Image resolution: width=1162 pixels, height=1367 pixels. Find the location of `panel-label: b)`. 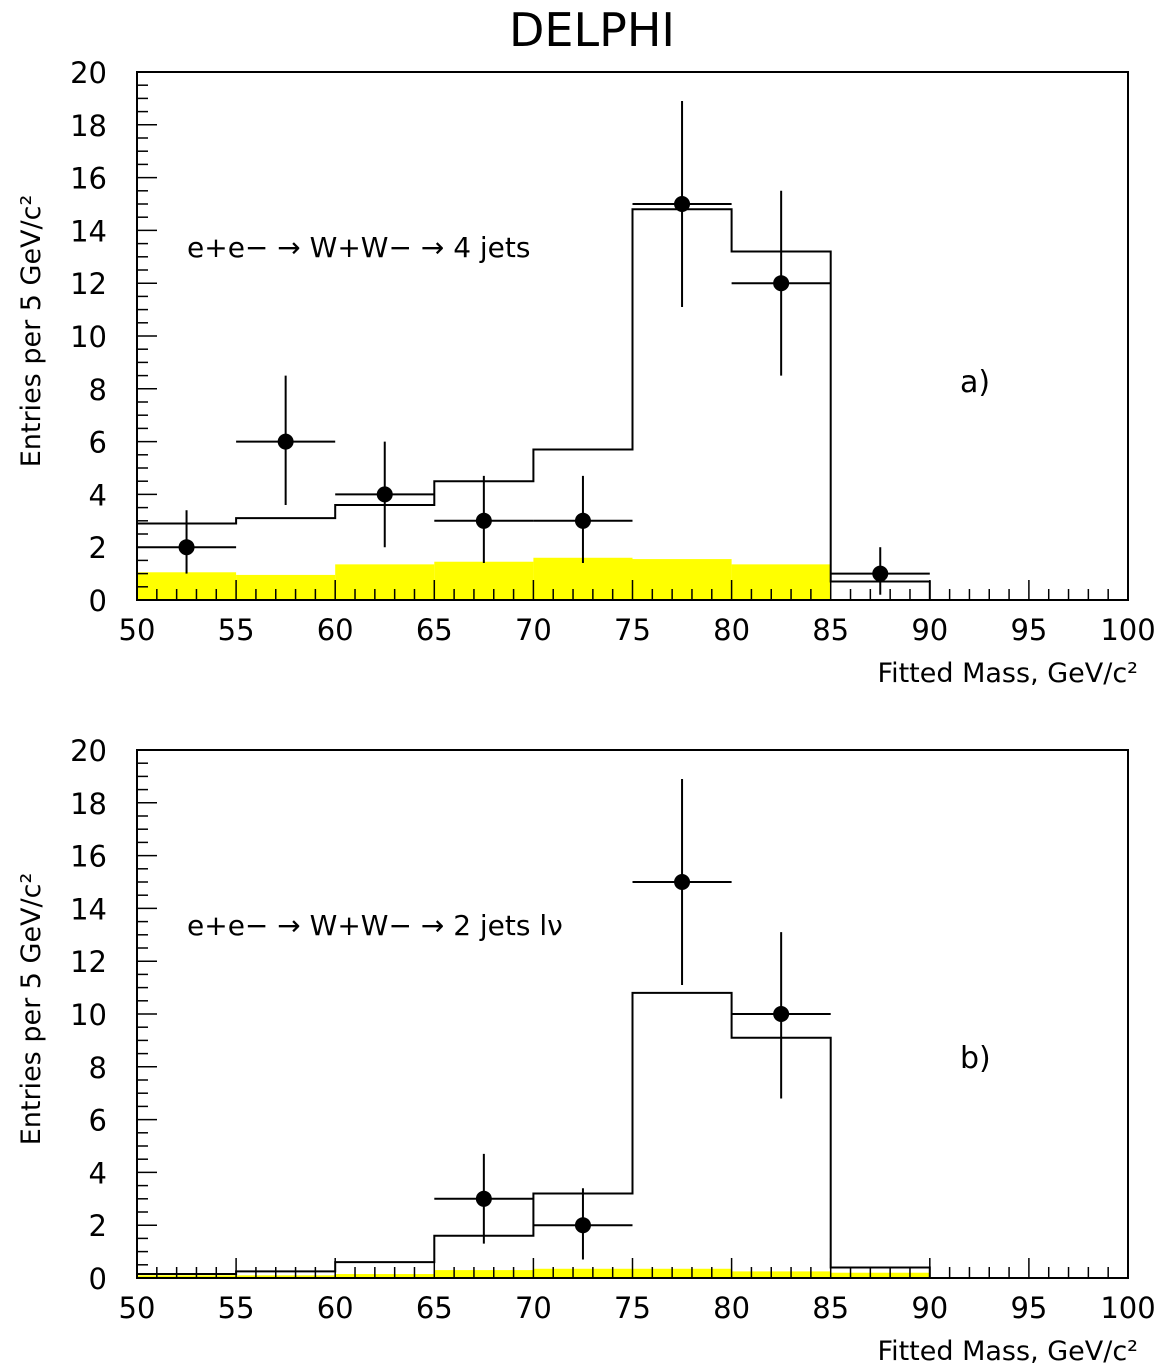

panel-label: b) is located at coordinates (975, 1058).